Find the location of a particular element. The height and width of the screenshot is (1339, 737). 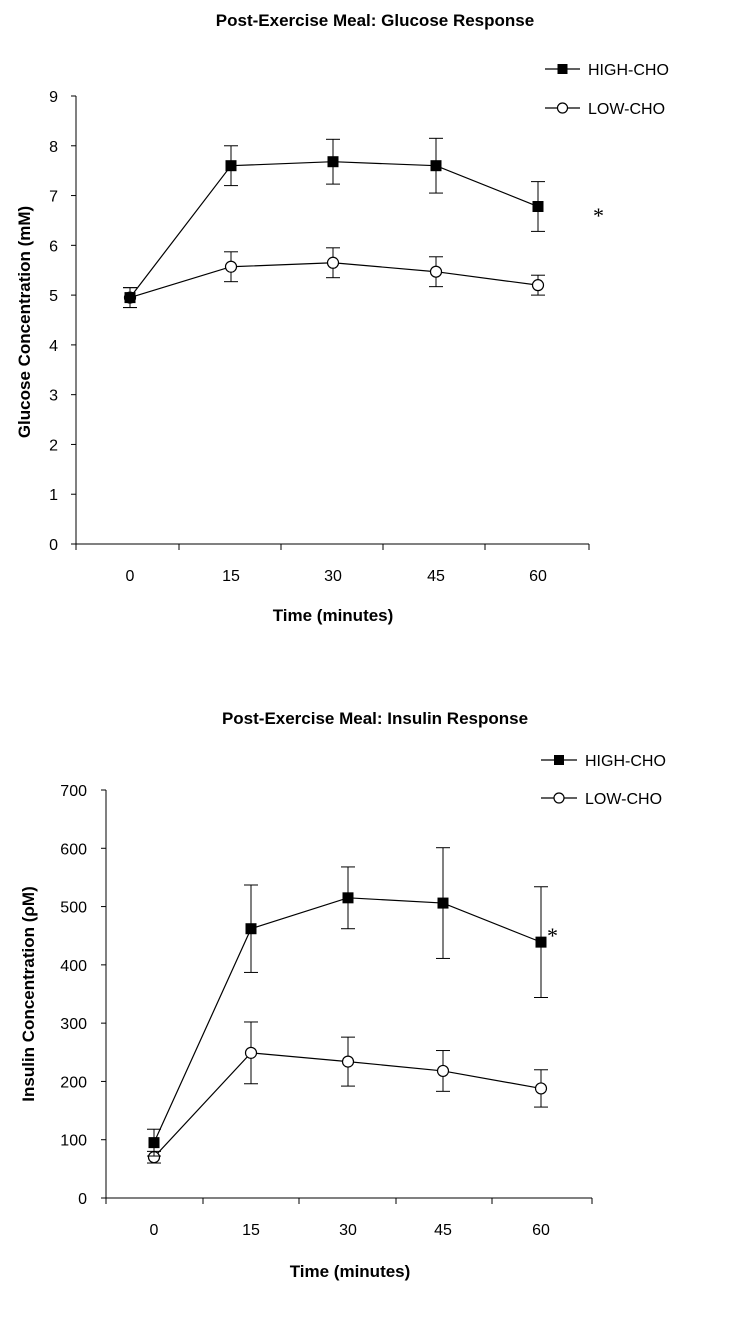

y-tick-label: 4 is located at coordinates (53, 346).